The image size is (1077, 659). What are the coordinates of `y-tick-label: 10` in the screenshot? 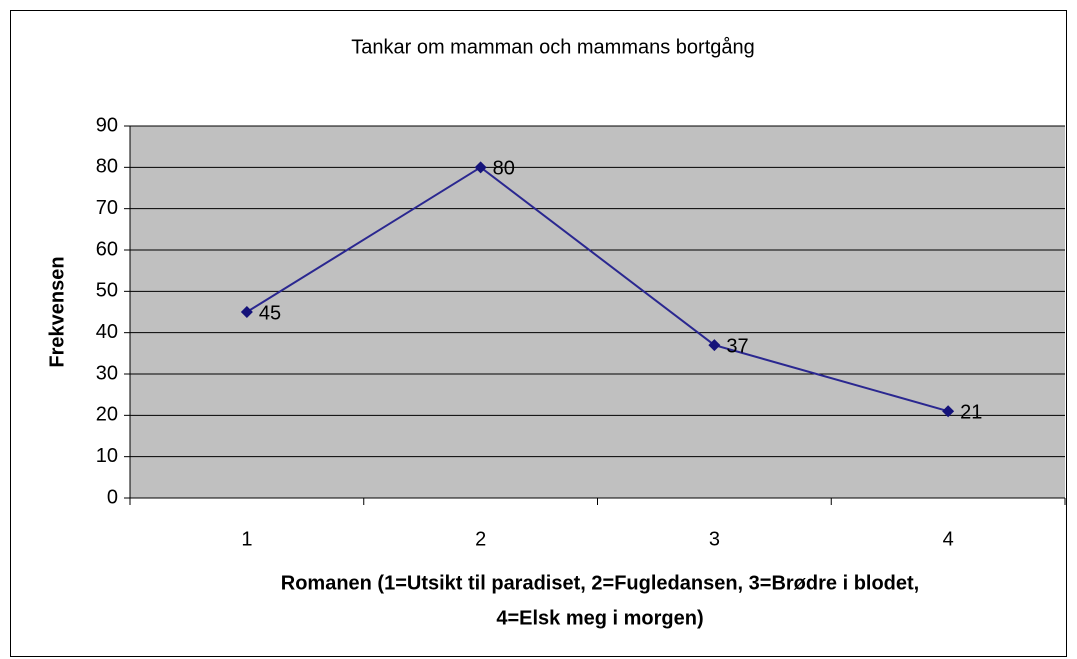 It's located at (107, 456).